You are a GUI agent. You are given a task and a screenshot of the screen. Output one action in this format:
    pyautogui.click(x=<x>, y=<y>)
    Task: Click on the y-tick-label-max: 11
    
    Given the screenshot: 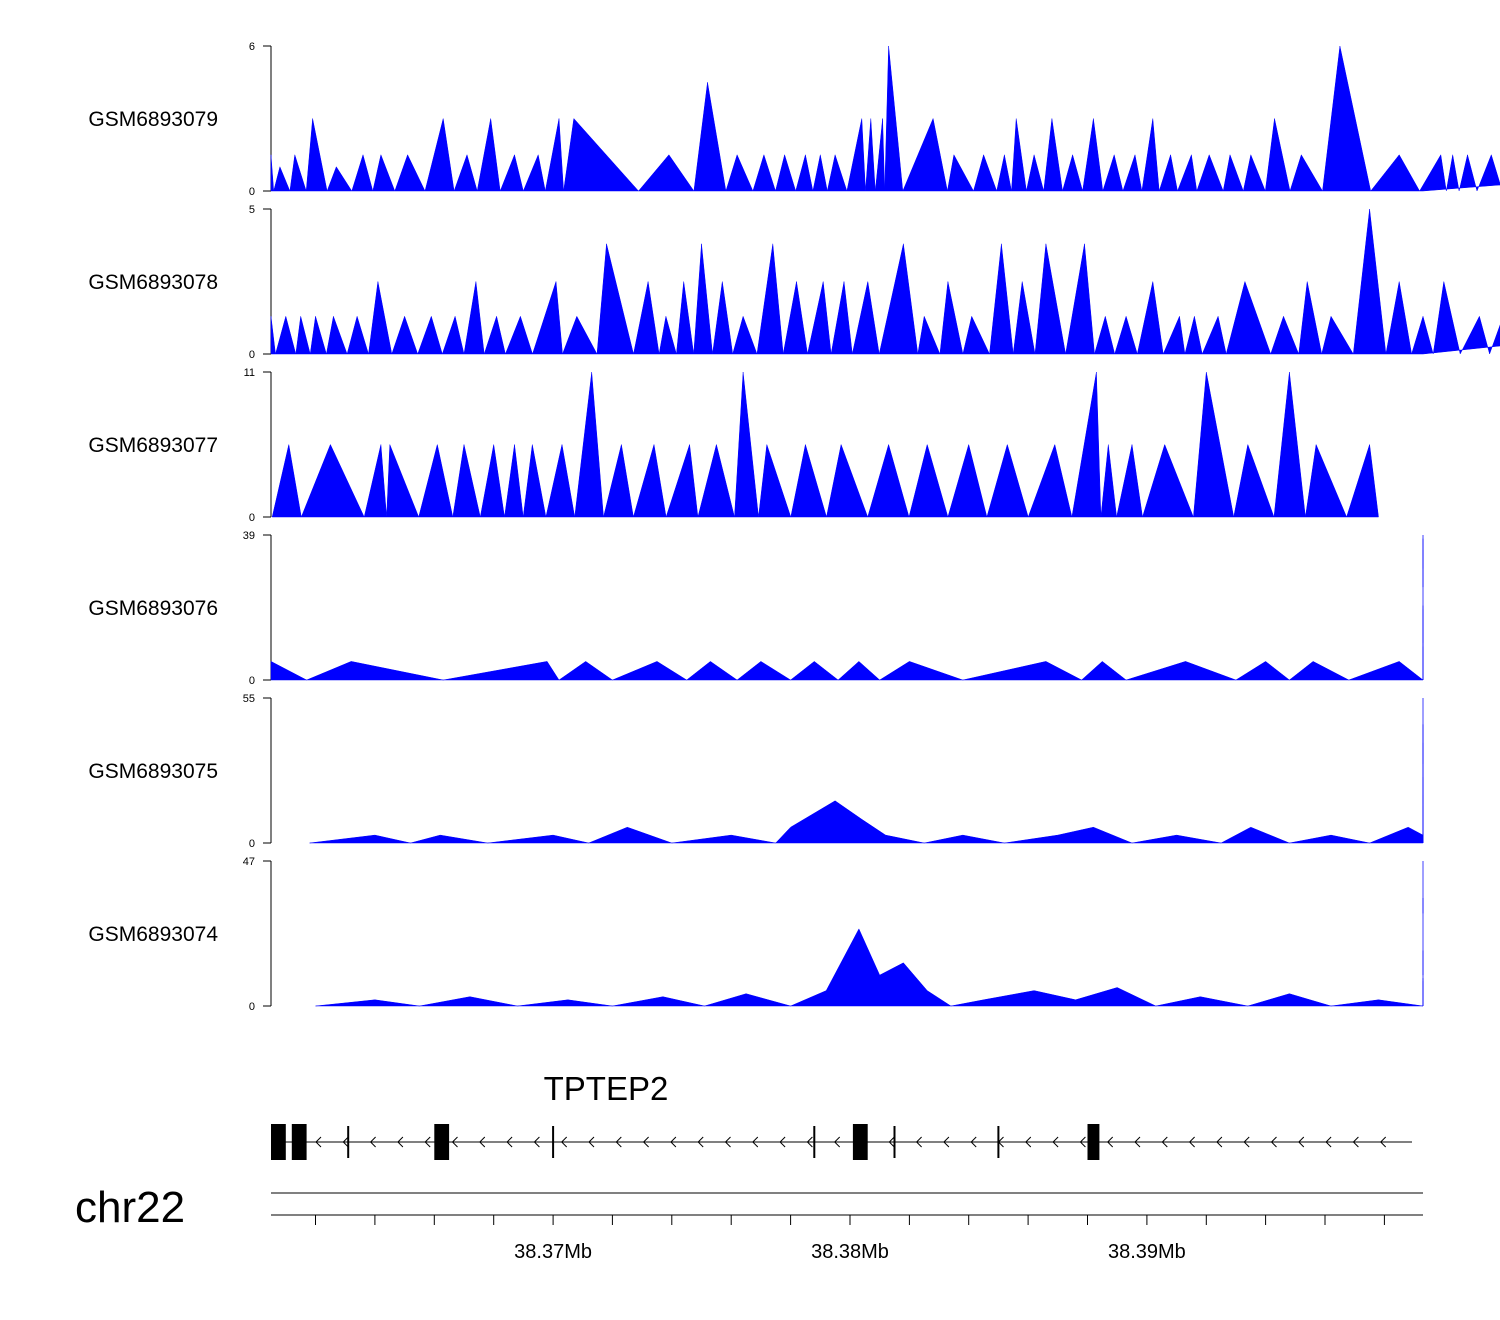 What is the action you would take?
    pyautogui.click(x=249, y=373)
    